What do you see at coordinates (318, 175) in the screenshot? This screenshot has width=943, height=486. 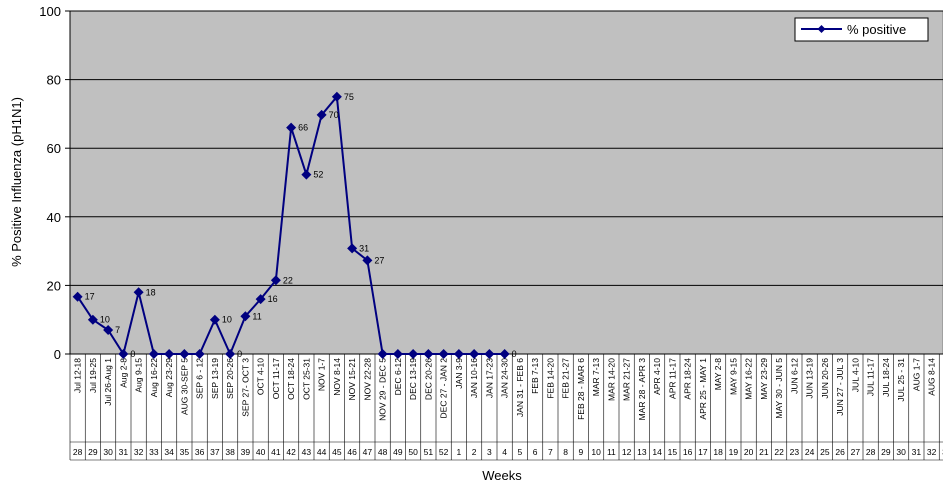 I see `data-label: 52` at bounding box center [318, 175].